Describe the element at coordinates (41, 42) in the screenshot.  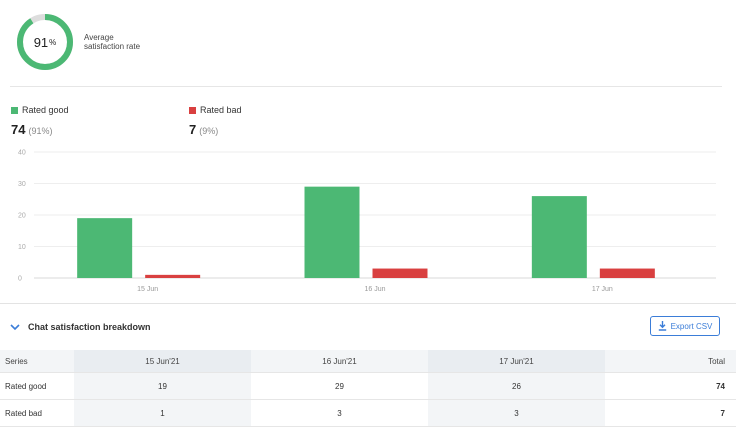
I see `gauge-percent-value: 91` at that location.